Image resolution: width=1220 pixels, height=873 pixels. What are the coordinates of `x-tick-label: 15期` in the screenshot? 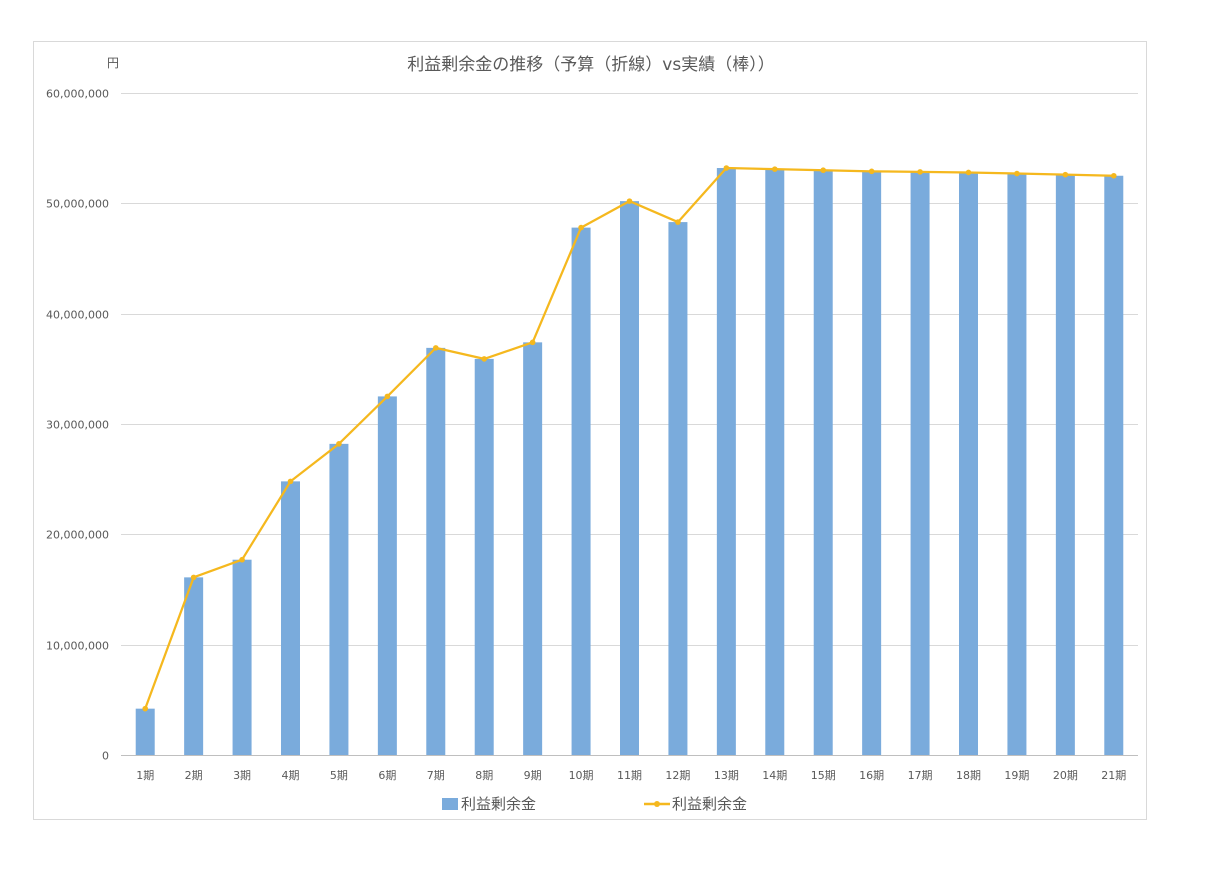 It's located at (823, 775).